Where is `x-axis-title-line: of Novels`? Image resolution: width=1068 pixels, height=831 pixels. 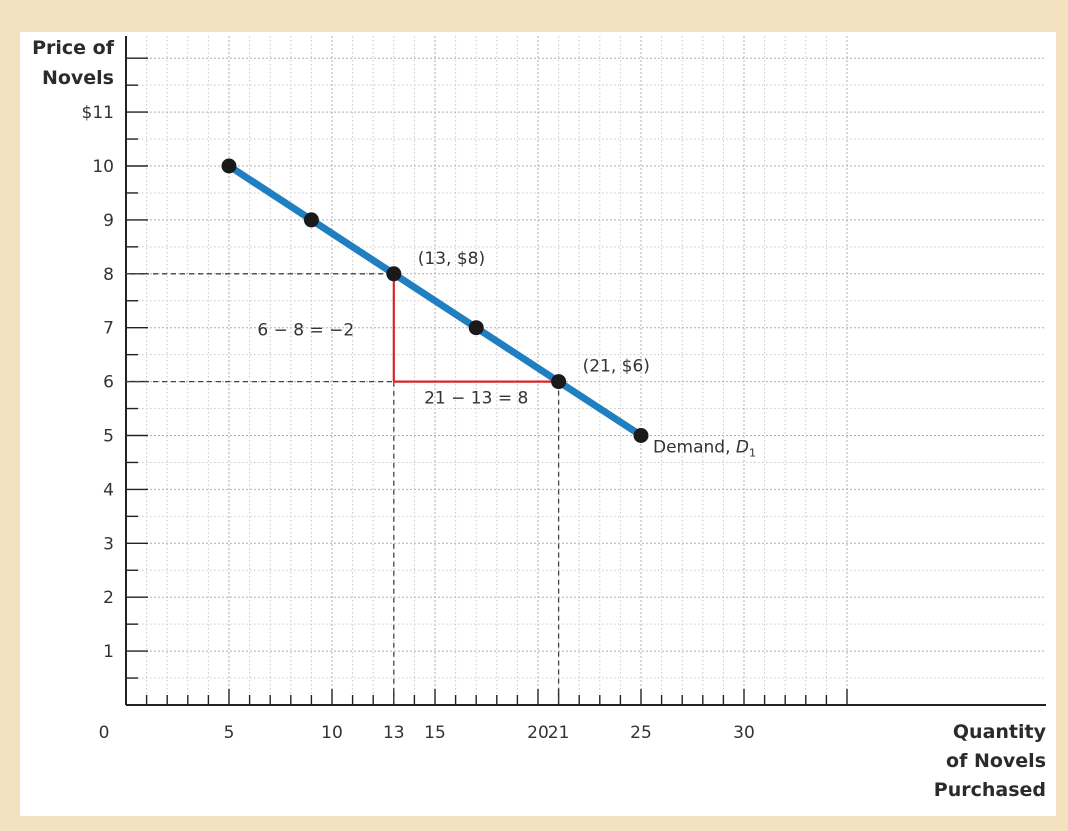 x-axis-title-line: of Novels is located at coordinates (996, 761).